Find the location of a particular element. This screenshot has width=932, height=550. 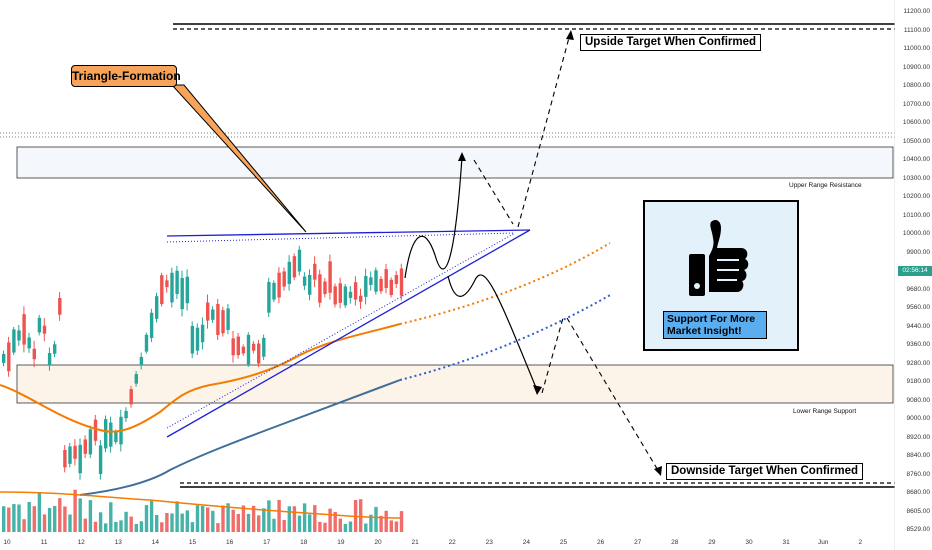

support-text: Support For More Market Insight! is located at coordinates (715, 325).